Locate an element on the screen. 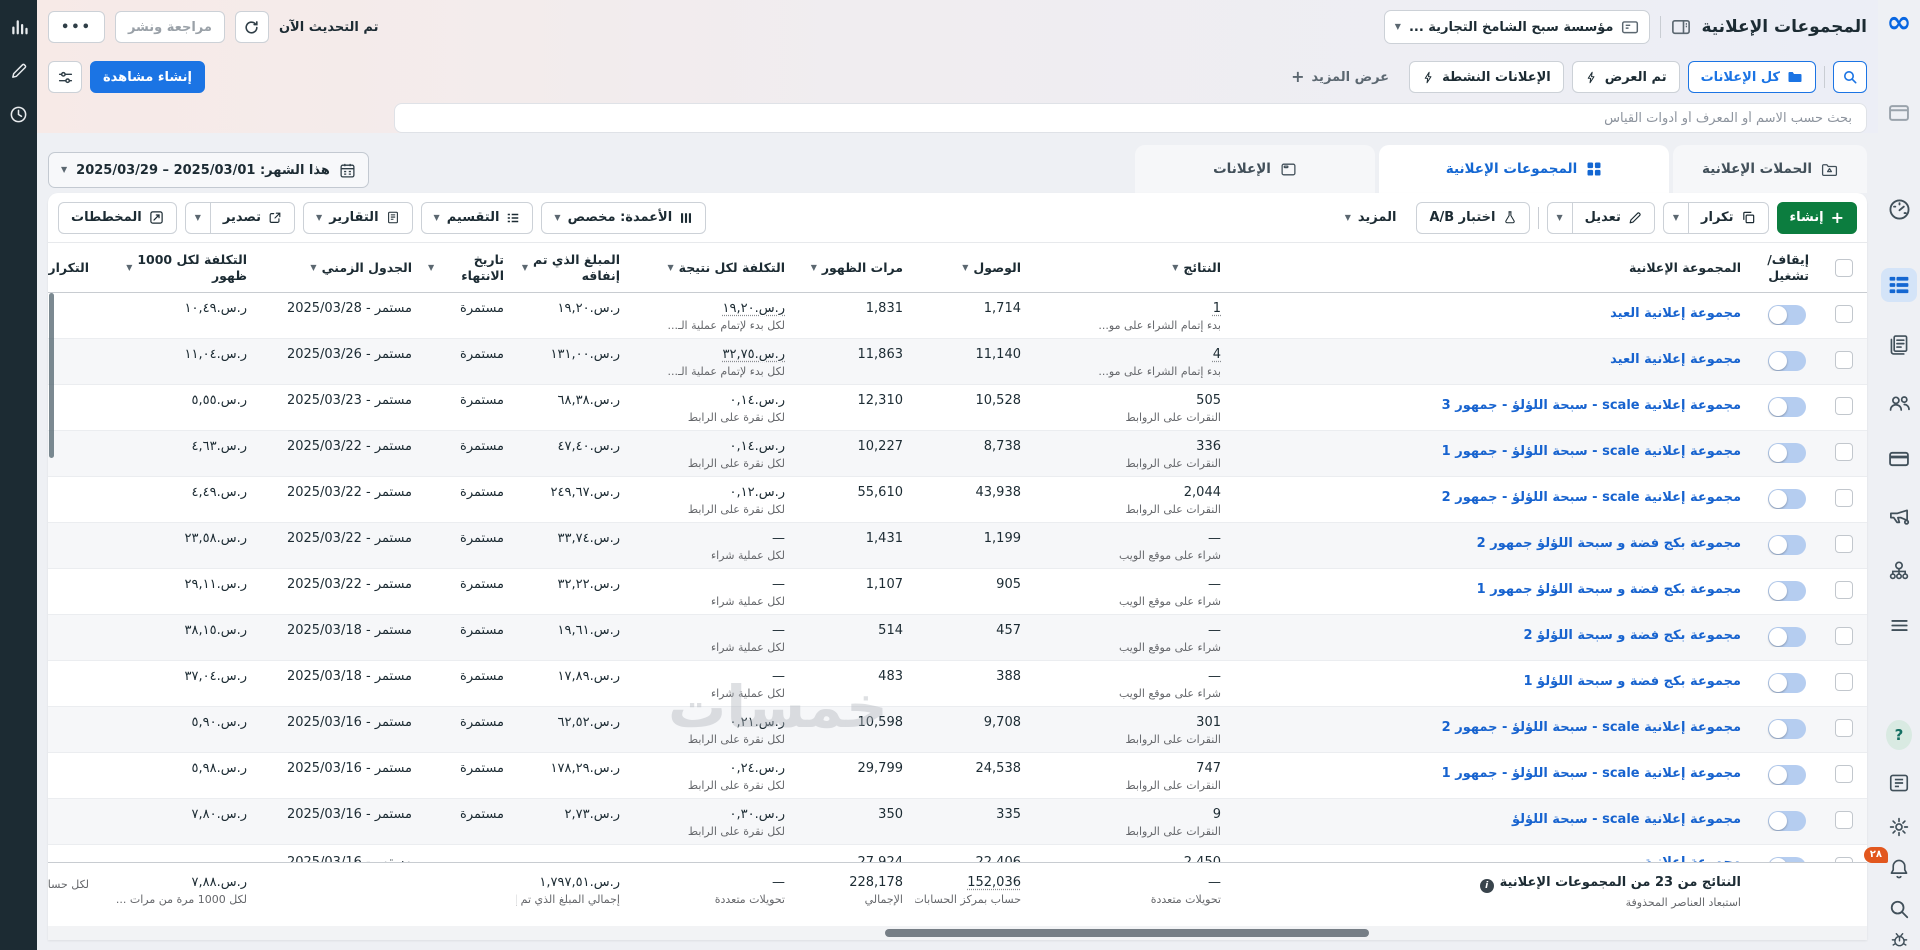 The height and width of the screenshot is (950, 1920). cost-per-result-value: ر.س.٠,٢٤ is located at coordinates (757, 768).